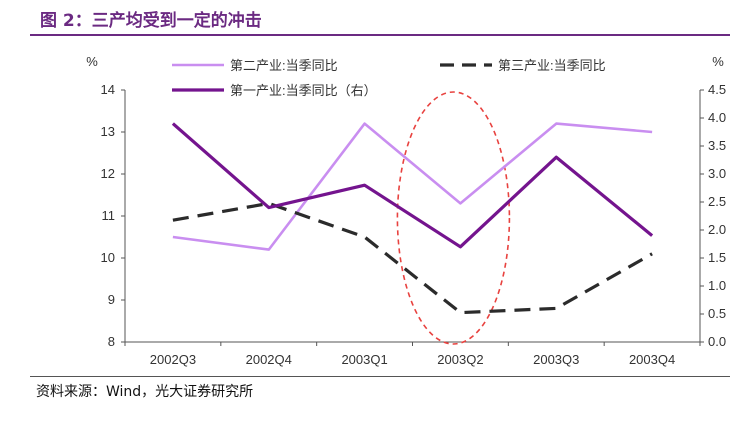 The image size is (746, 421). I want to click on left-tick-label: 10, so click(108, 257).